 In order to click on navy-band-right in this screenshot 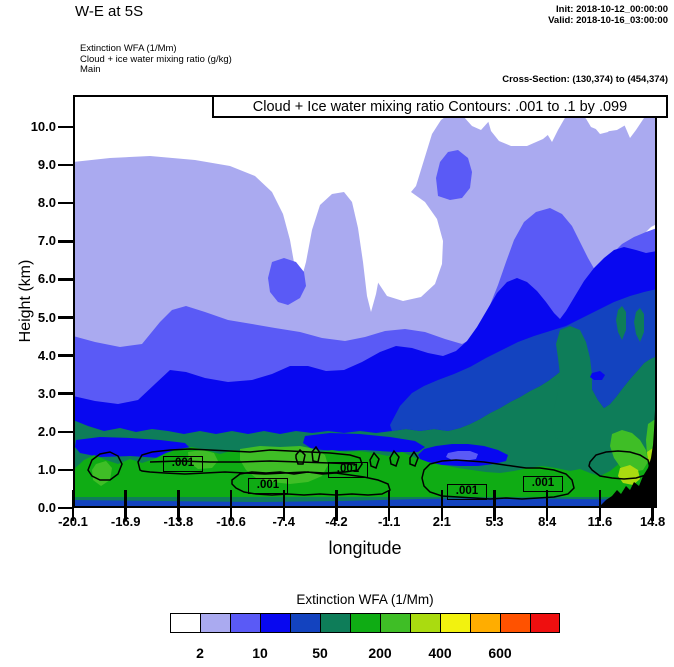, I will do `click(523, 360)`.